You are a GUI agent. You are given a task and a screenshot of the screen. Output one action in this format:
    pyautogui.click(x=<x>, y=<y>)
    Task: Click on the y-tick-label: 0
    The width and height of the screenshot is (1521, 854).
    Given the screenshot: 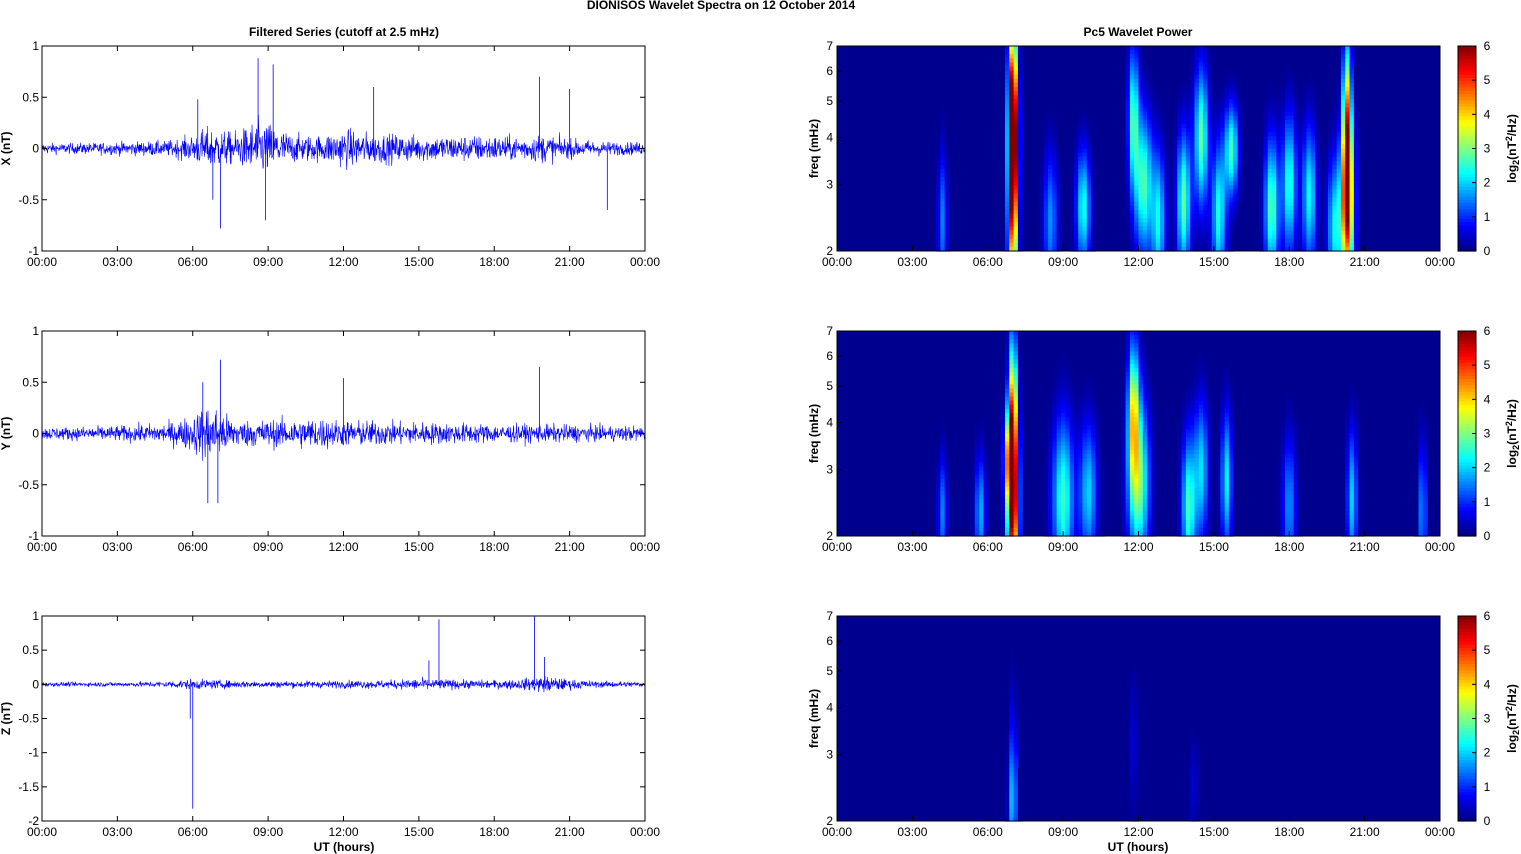 What is the action you would take?
    pyautogui.click(x=35, y=684)
    